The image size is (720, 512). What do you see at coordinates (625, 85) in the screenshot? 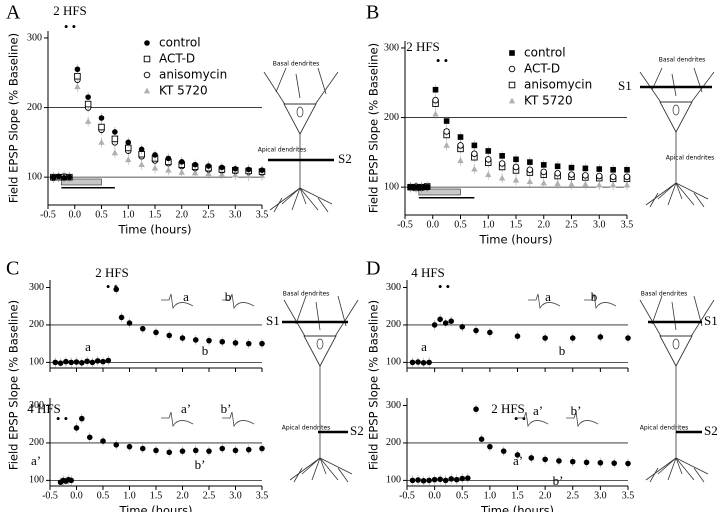
I see `electrode-label: S1` at bounding box center [625, 85].